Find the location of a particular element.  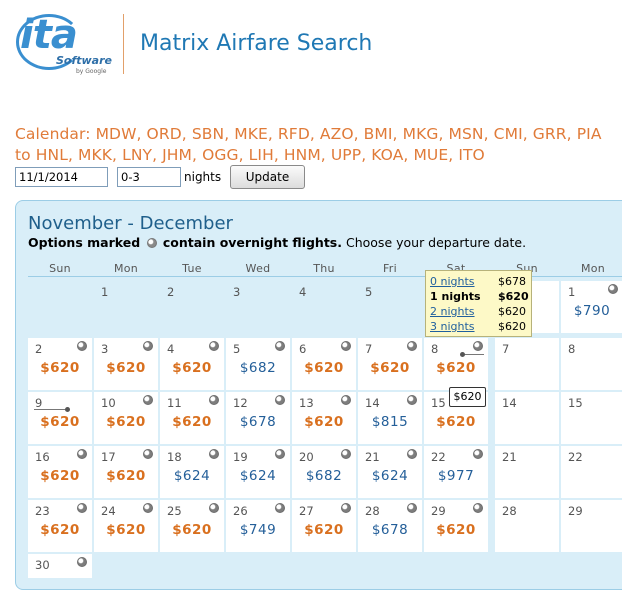

fare-price: $749 is located at coordinates (258, 530).